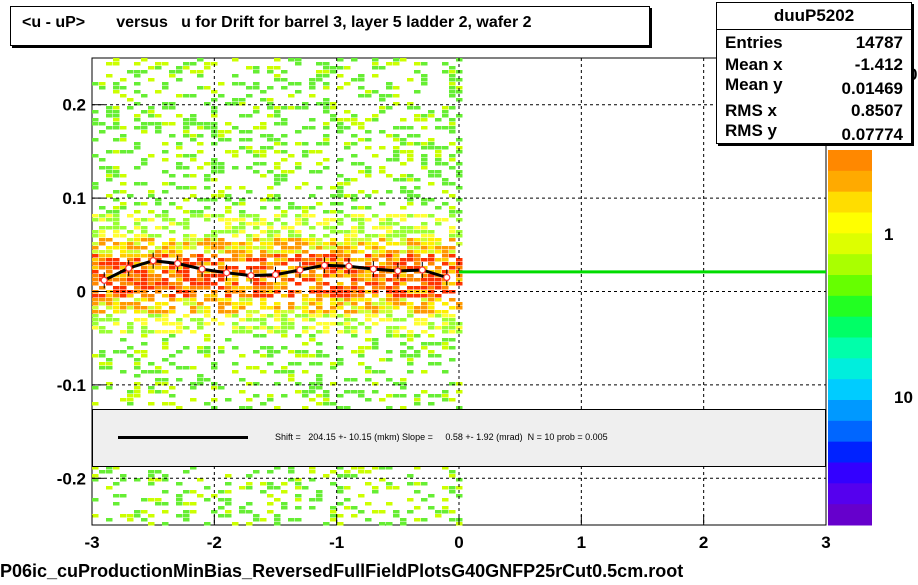  I want to click on stats-value: 0.01469, so click(872, 88).